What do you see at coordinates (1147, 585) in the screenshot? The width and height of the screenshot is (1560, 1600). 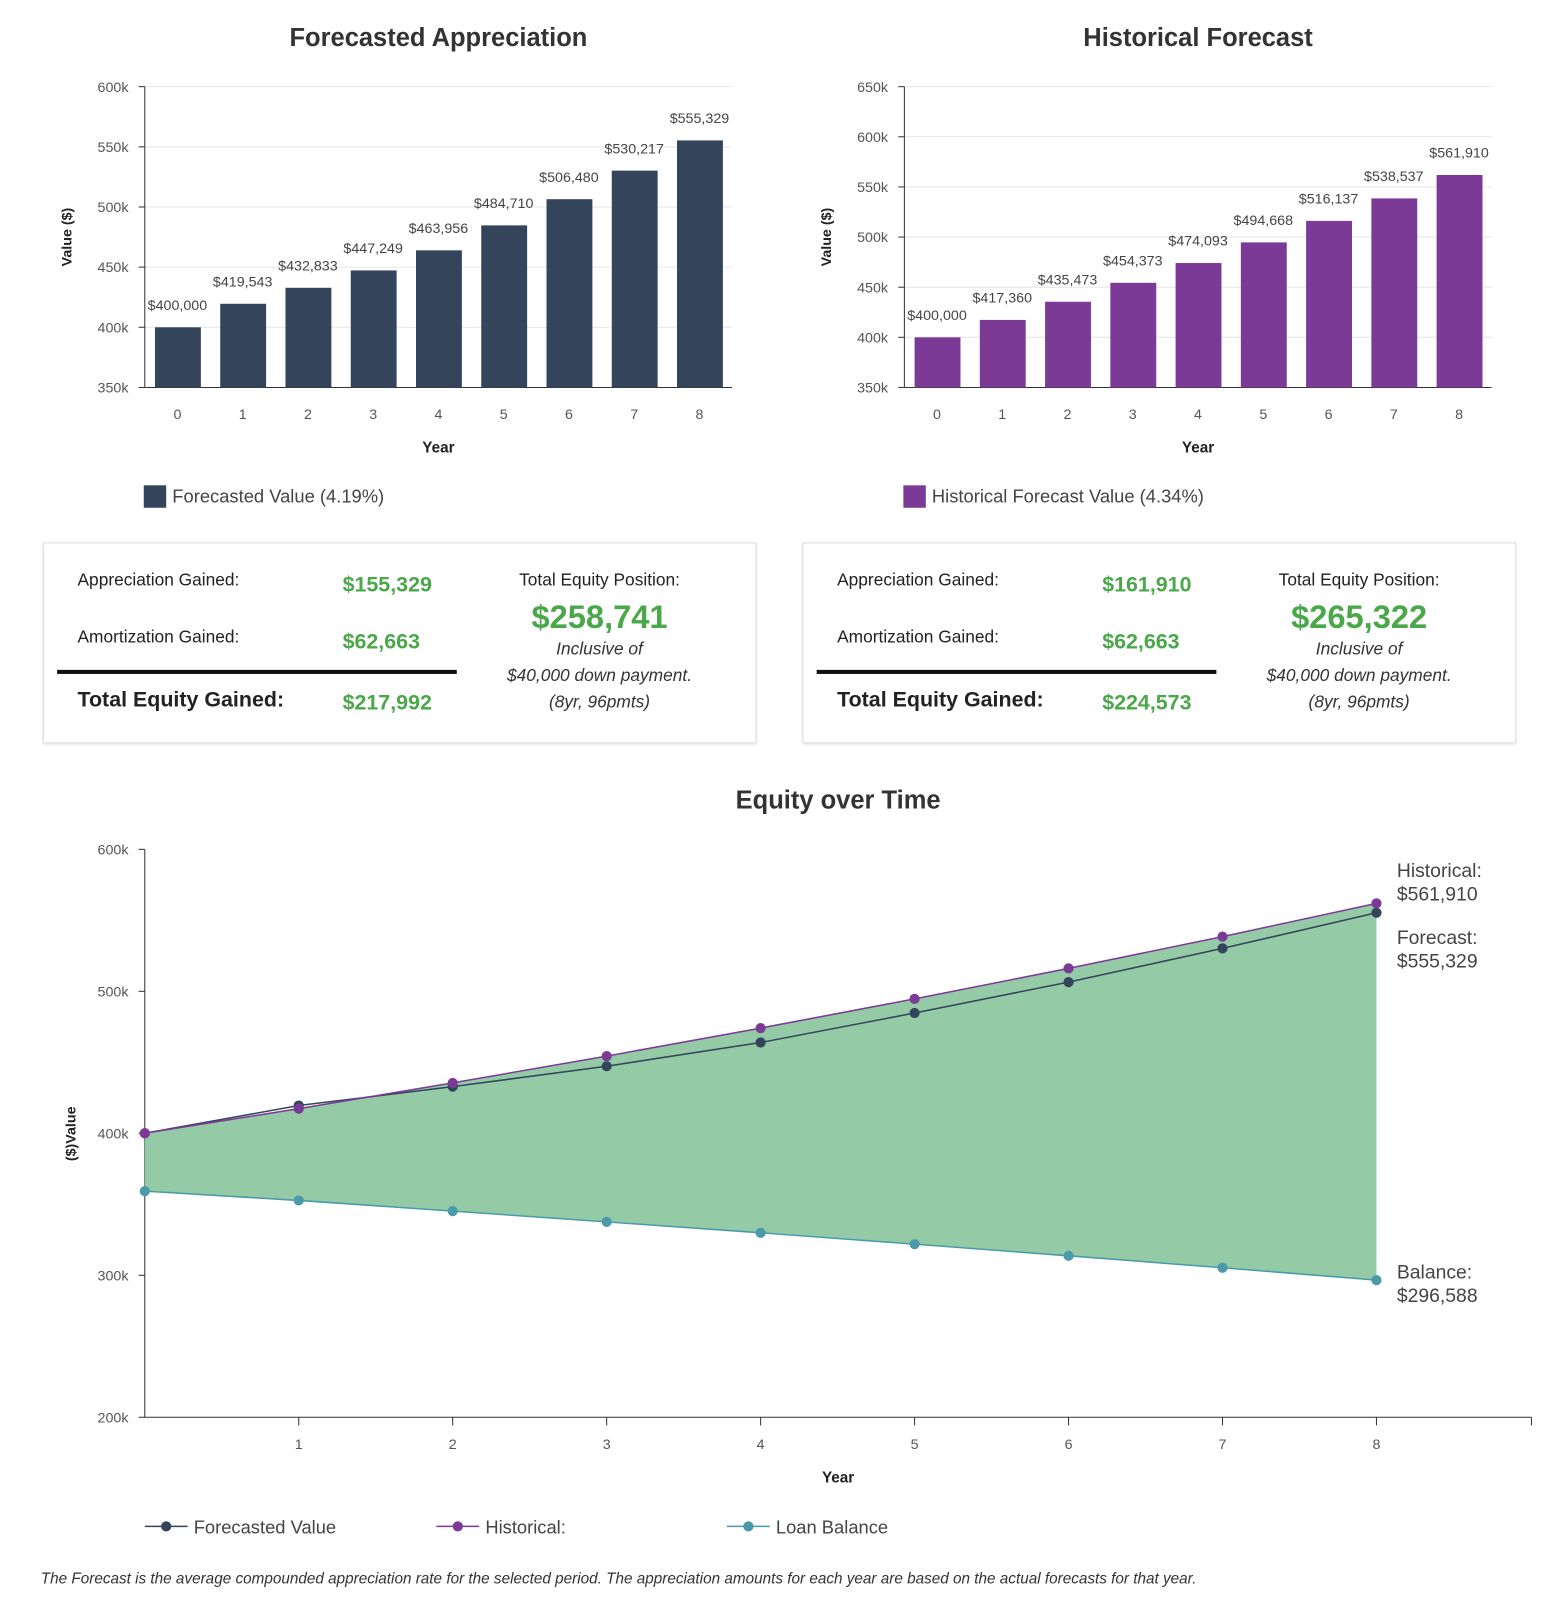 I see `appreciation-value: $161,910` at bounding box center [1147, 585].